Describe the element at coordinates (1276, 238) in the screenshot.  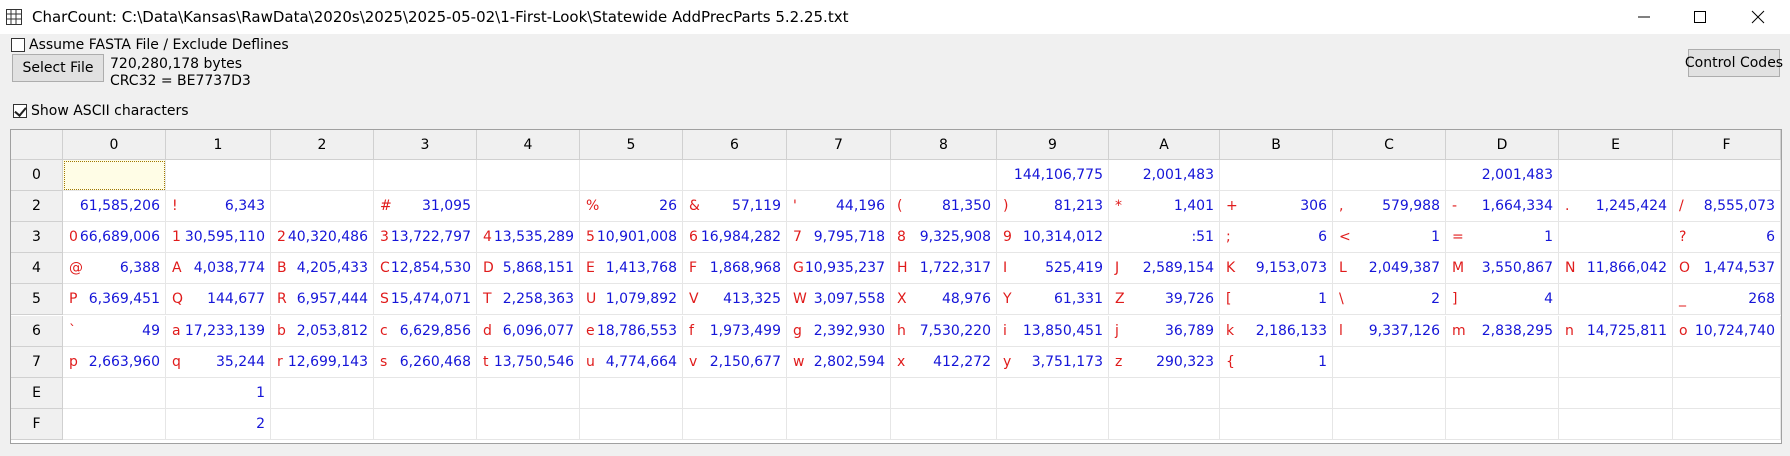
I see `grid-cell: ; 6` at that location.